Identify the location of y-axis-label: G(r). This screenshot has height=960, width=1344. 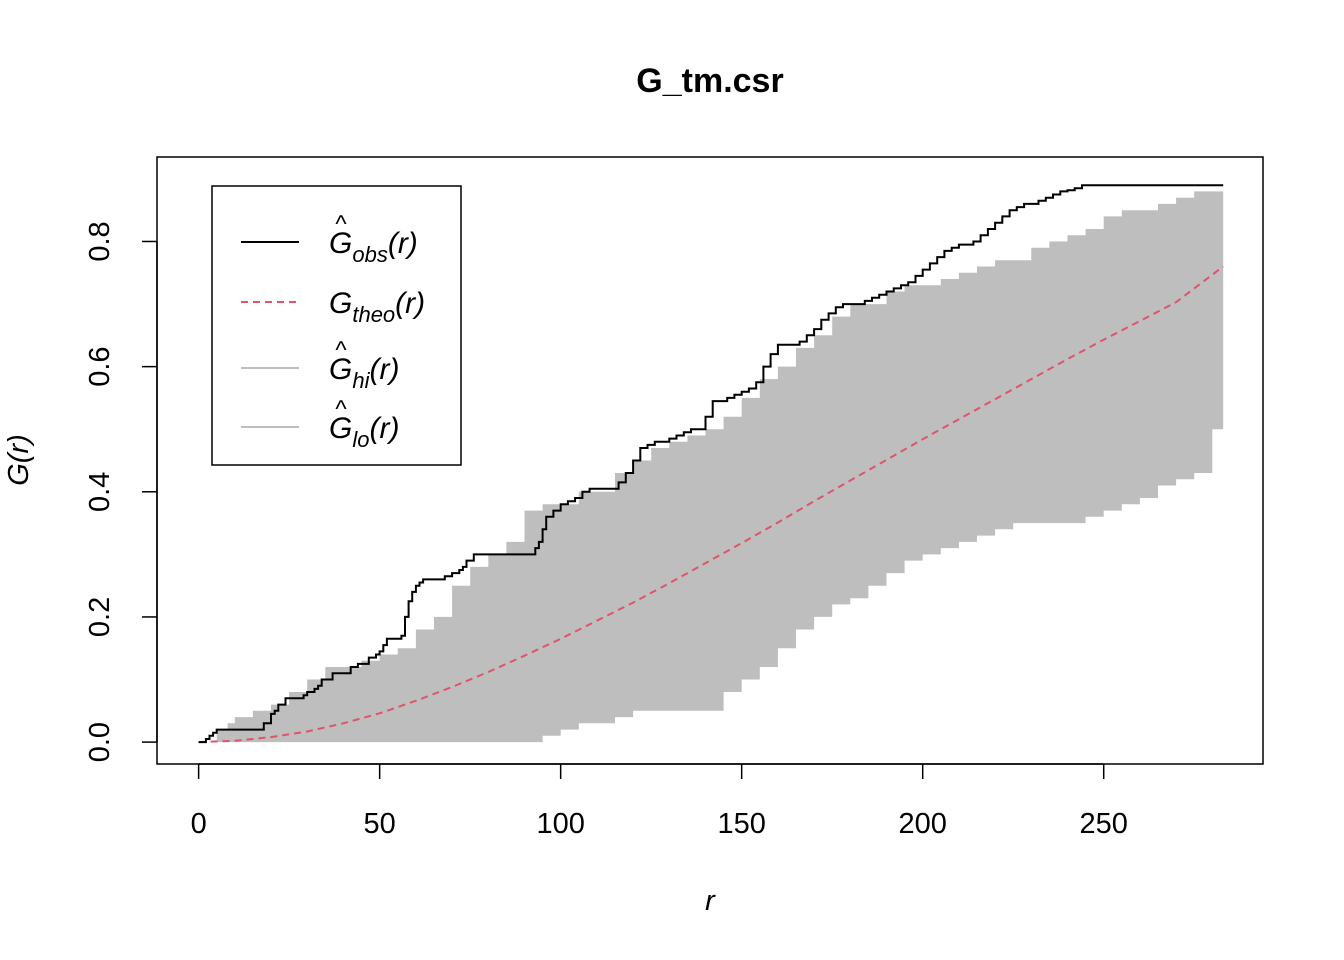
(19, 460).